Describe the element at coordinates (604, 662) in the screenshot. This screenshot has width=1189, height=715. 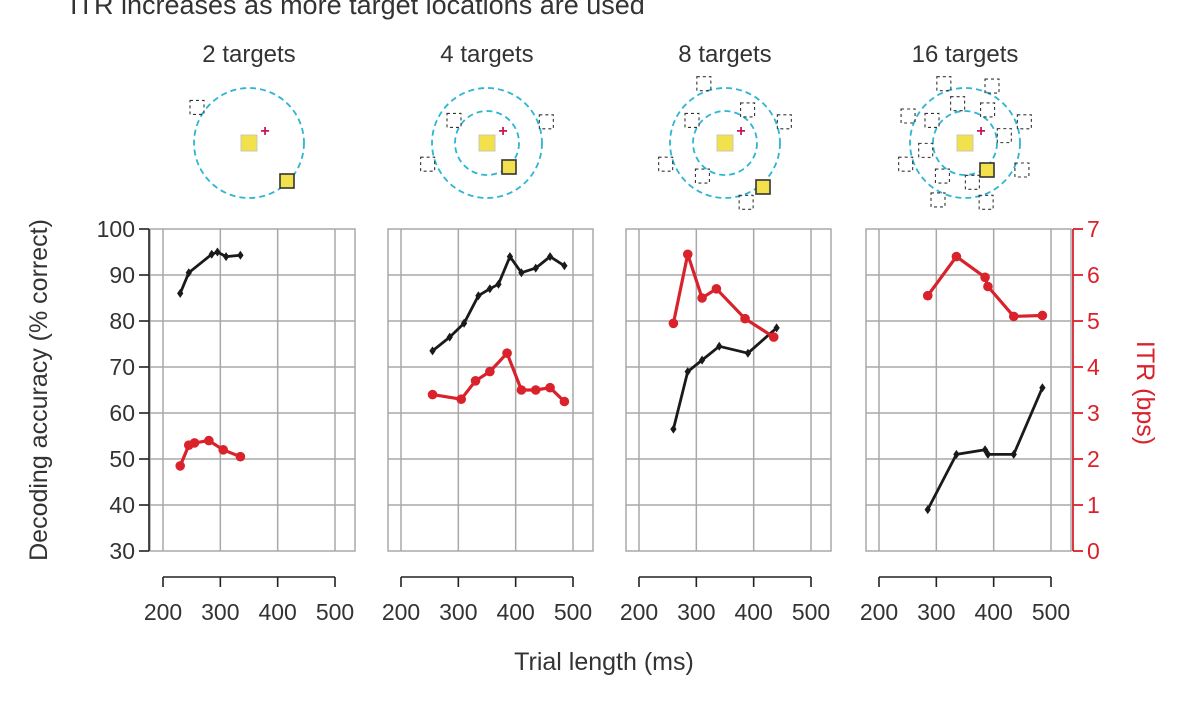
I see `x-axis-label: Trial length (ms)` at that location.